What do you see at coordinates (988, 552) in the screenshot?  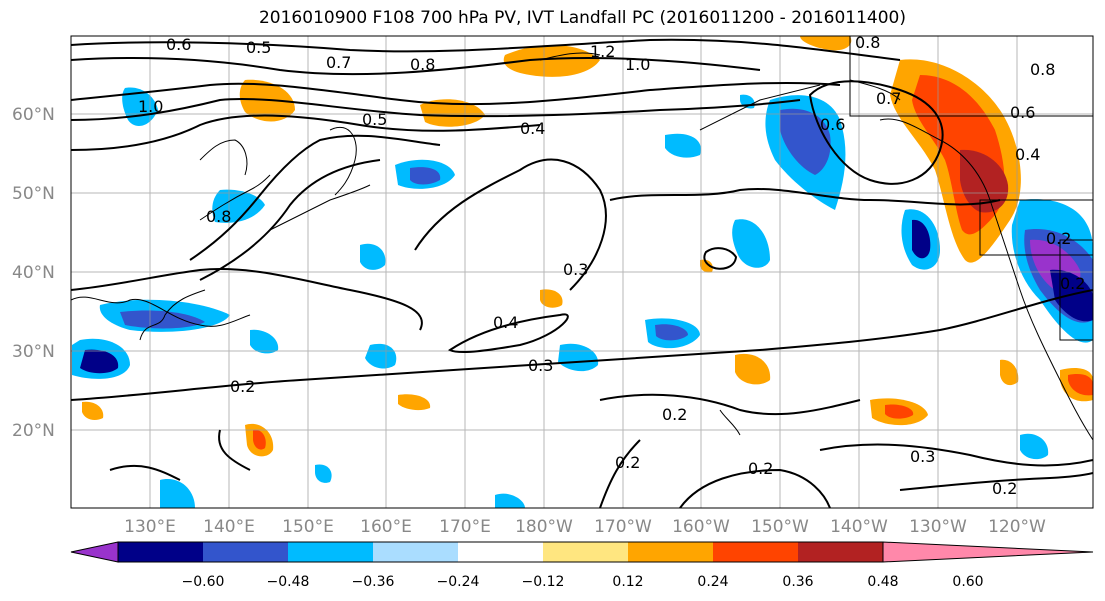 I see `colorbar-extend-max` at bounding box center [988, 552].